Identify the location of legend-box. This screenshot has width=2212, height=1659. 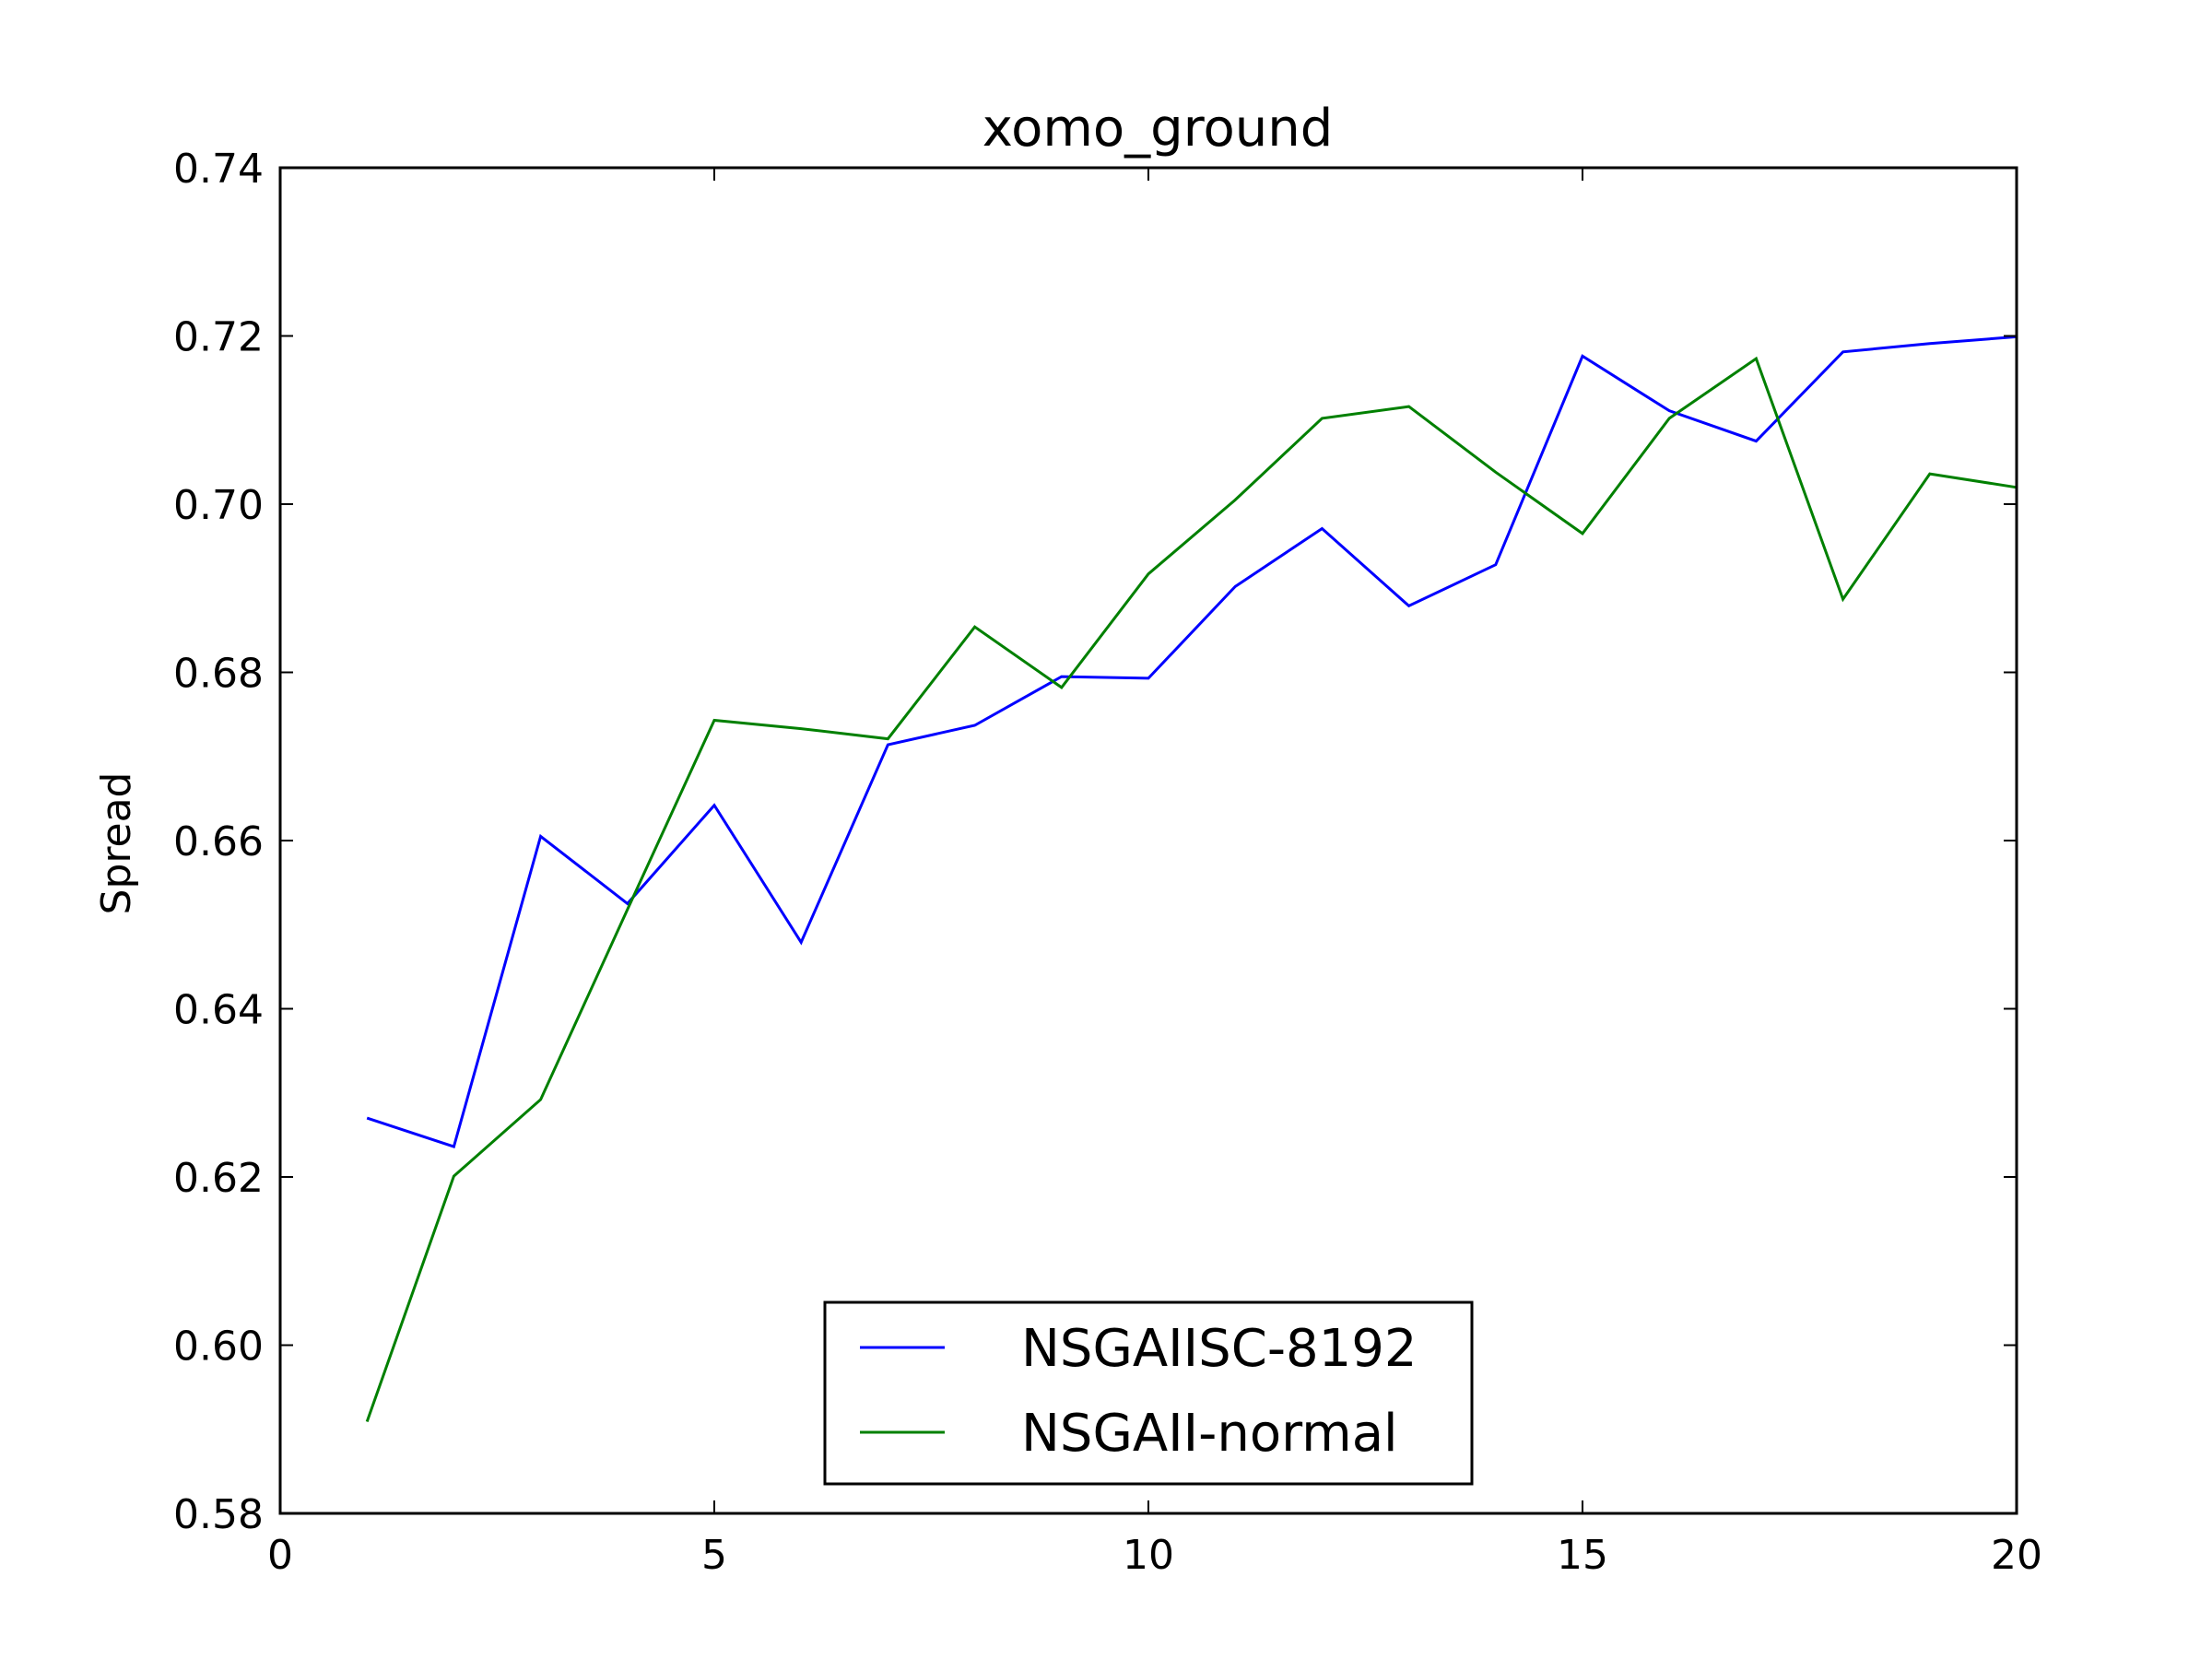
(1148, 1393).